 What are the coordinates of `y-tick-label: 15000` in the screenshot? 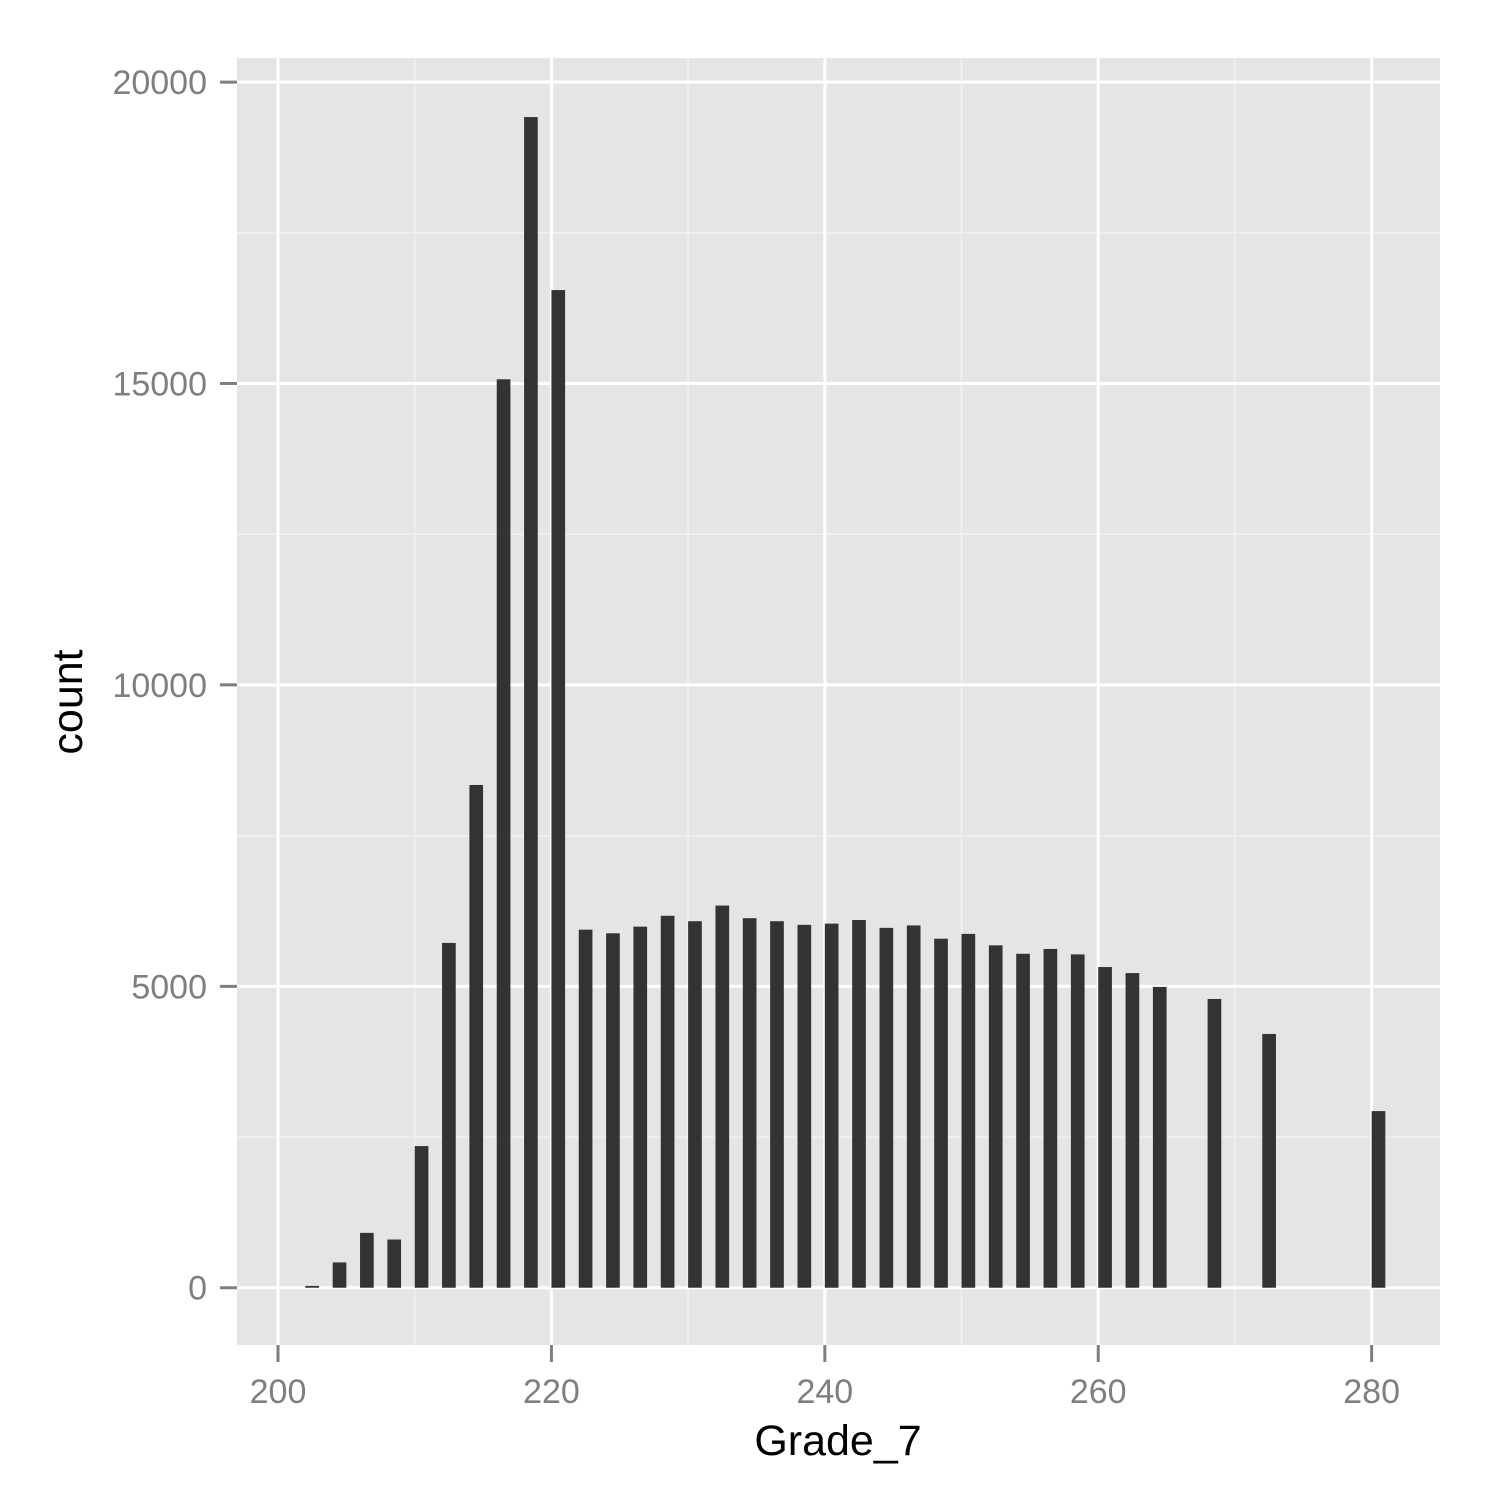 It's located at (159, 385).